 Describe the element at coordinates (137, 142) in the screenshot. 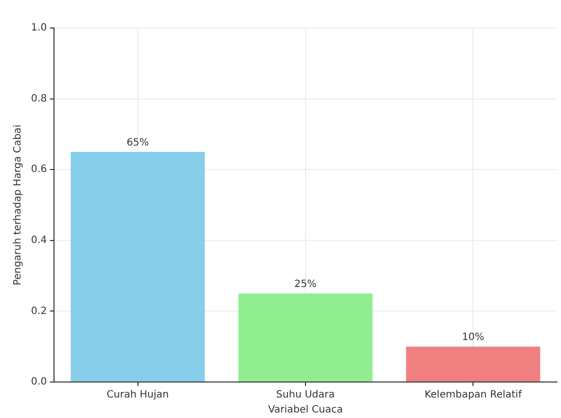

I see `data-label: 65%` at that location.